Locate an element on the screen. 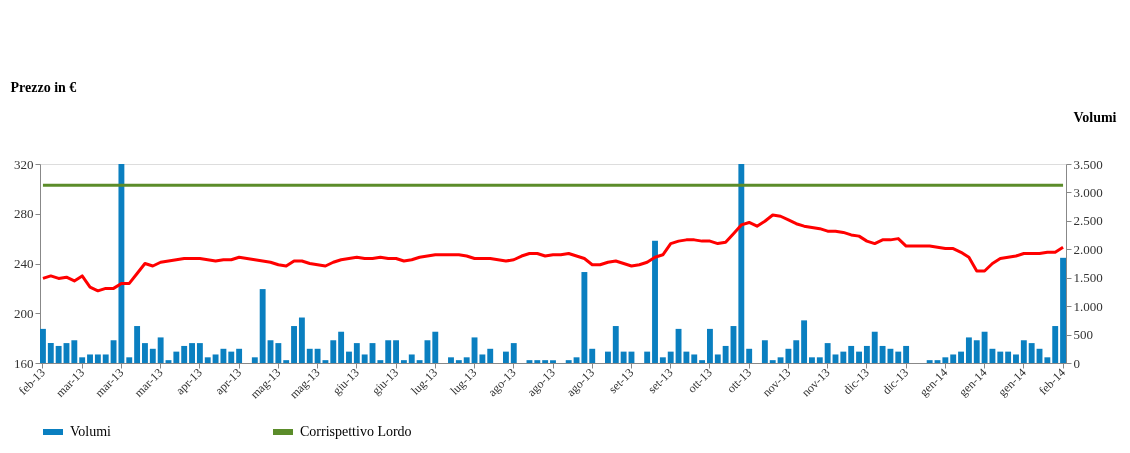  legend-label: Corrispettivo Lordo is located at coordinates (356, 431).